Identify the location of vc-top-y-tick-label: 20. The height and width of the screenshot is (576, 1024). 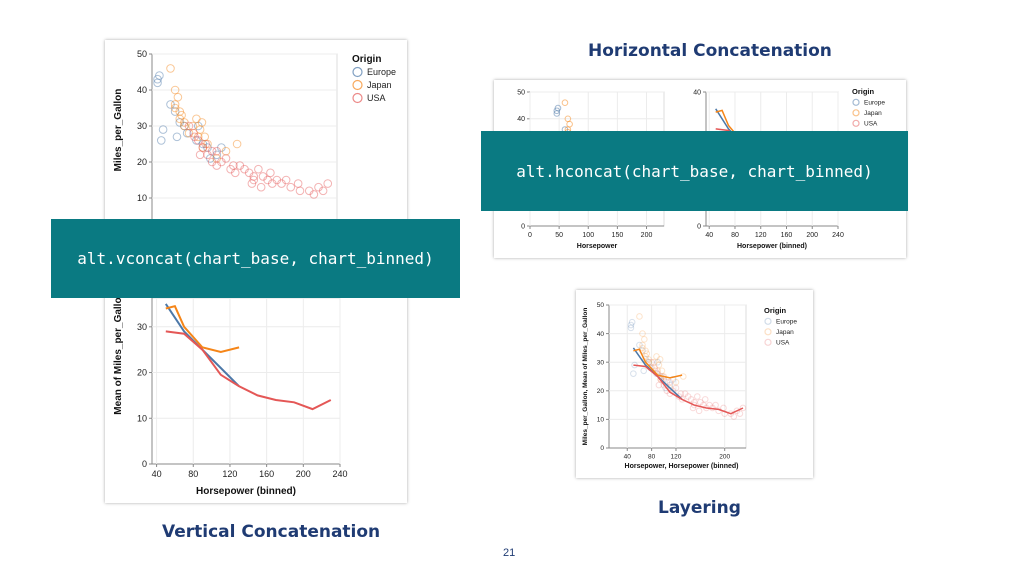
(142, 162).